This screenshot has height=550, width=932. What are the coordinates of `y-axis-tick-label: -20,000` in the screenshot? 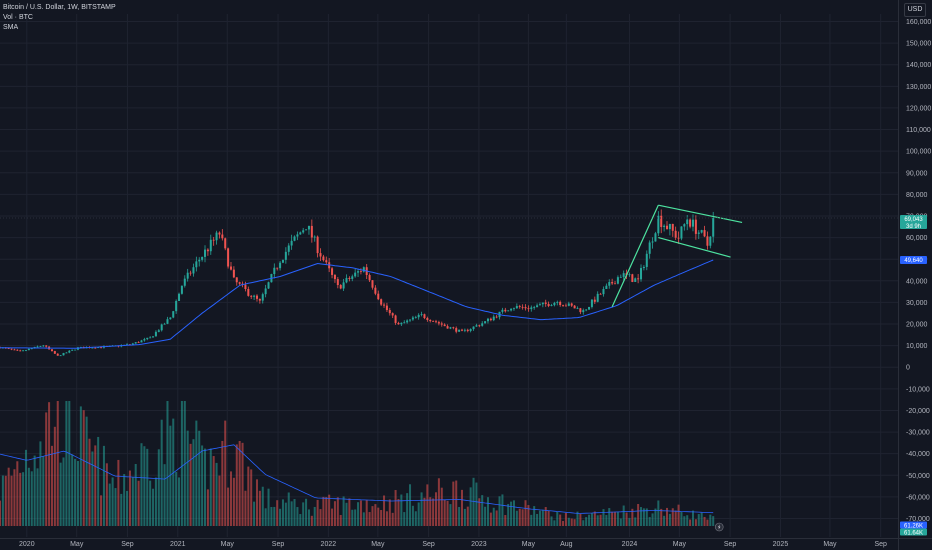 It's located at (918, 411).